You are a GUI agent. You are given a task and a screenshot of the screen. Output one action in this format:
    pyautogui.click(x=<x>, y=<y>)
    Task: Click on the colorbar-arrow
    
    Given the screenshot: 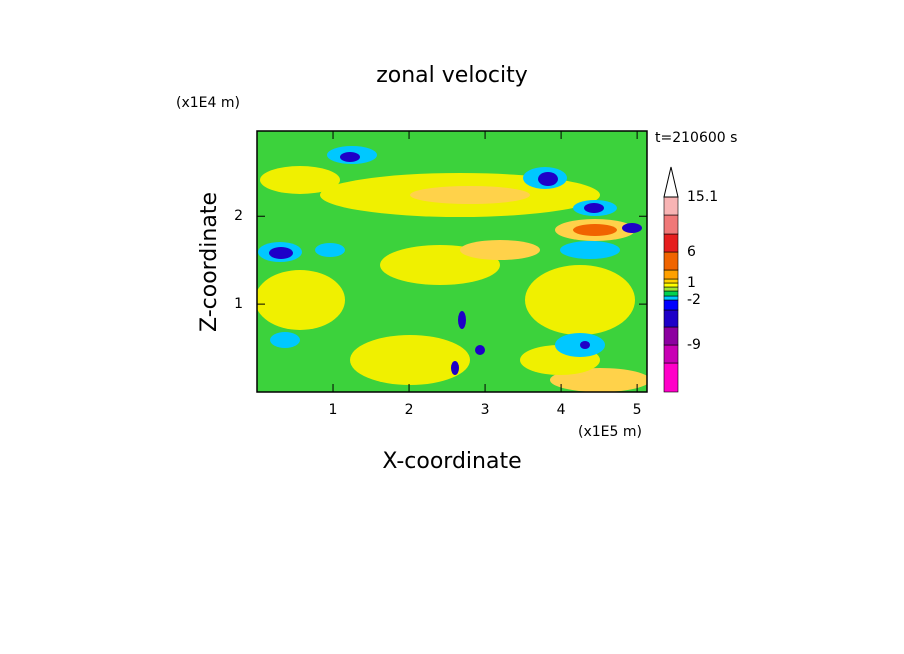 What is the action you would take?
    pyautogui.click(x=671, y=182)
    